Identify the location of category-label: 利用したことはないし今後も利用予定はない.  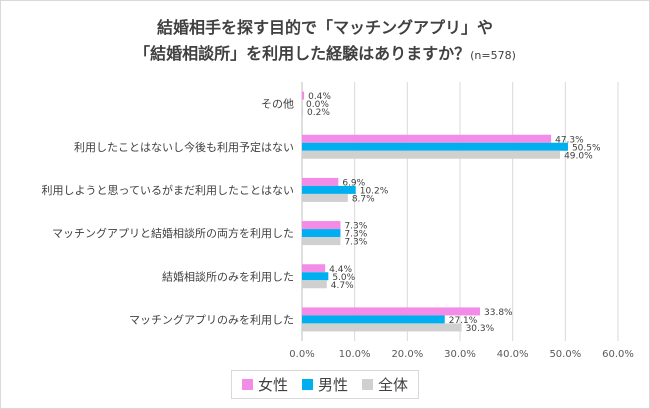
(184, 147).